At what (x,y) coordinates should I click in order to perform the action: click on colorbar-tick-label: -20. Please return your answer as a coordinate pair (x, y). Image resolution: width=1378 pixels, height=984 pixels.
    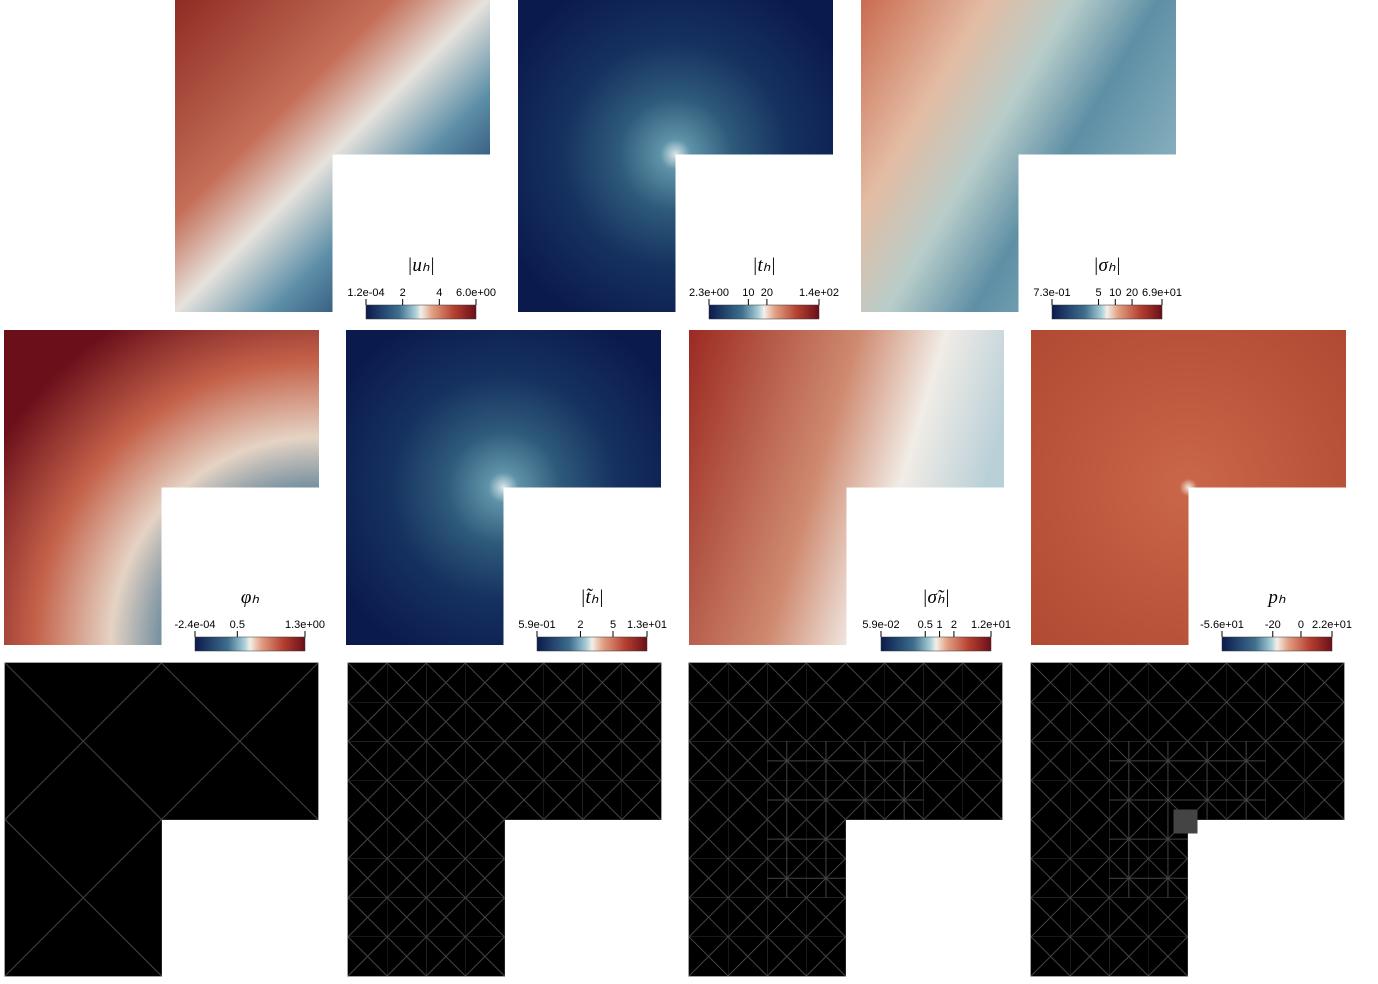
    Looking at the image, I should click on (1273, 625).